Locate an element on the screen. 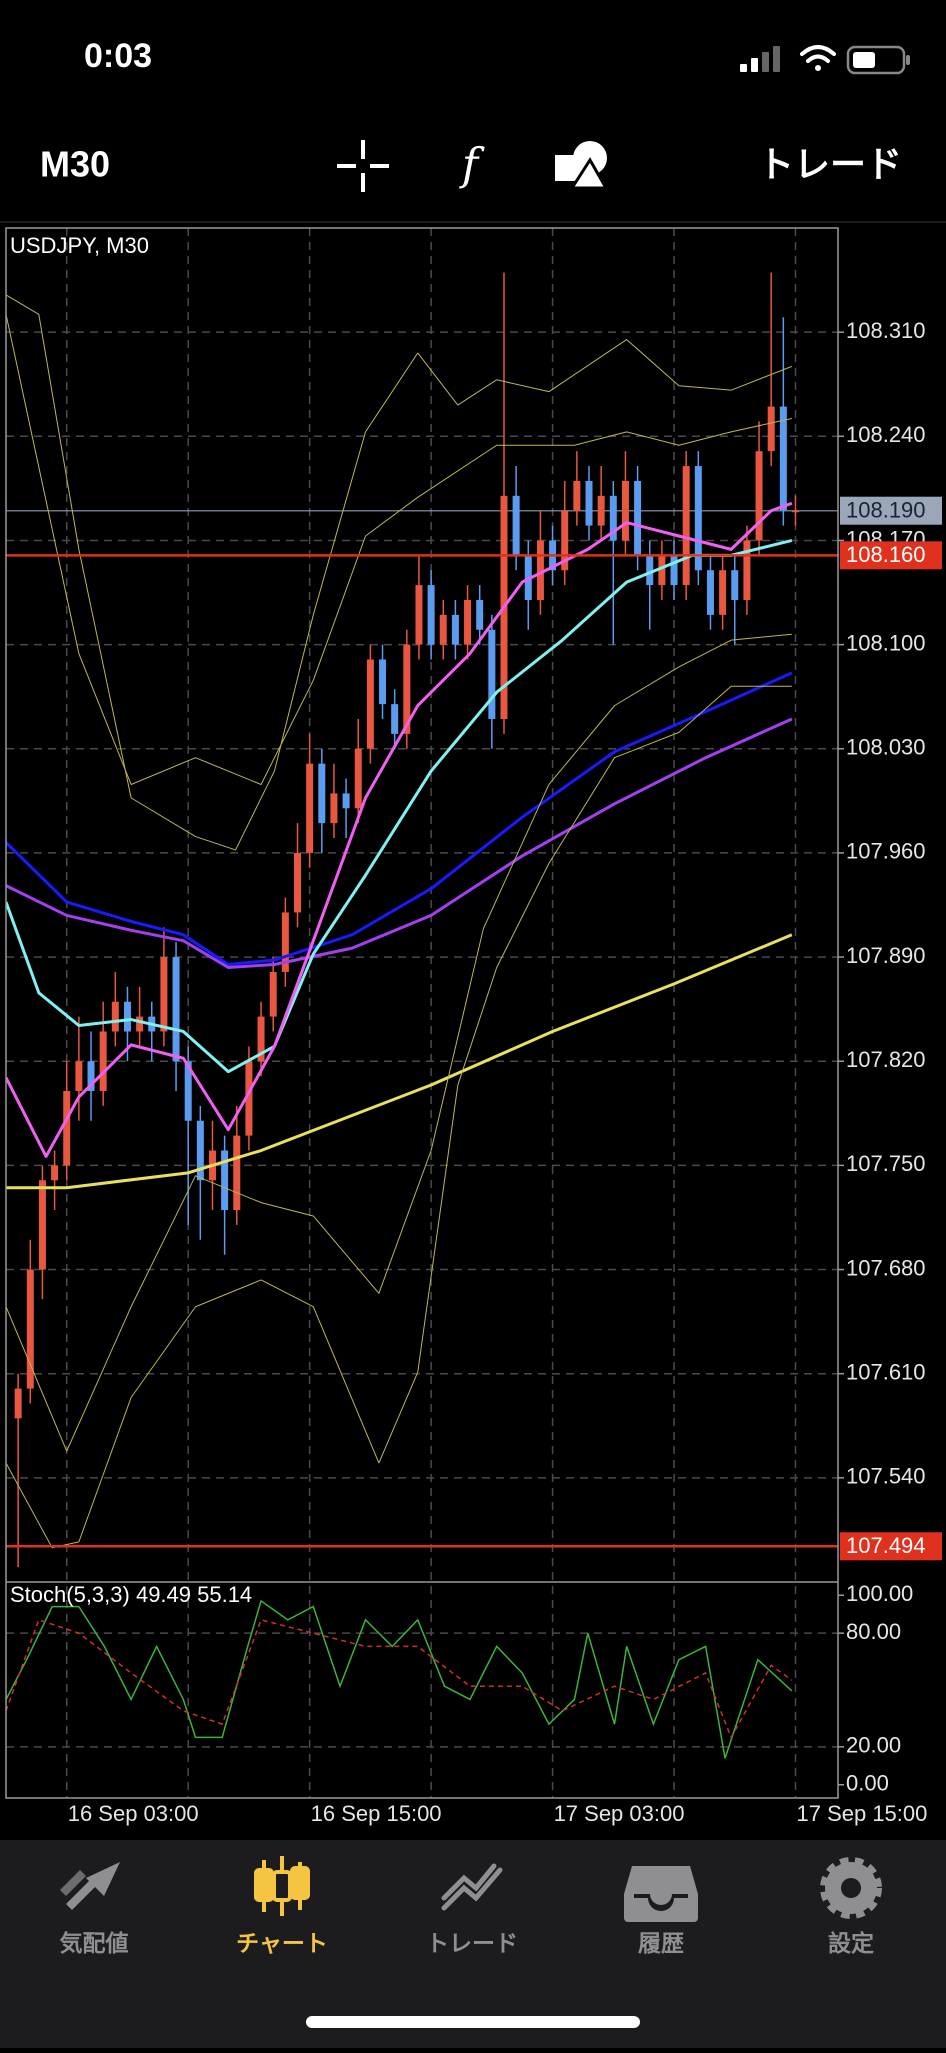 The image size is (946, 2053). y-tick-label: 107.680 is located at coordinates (886, 1267).